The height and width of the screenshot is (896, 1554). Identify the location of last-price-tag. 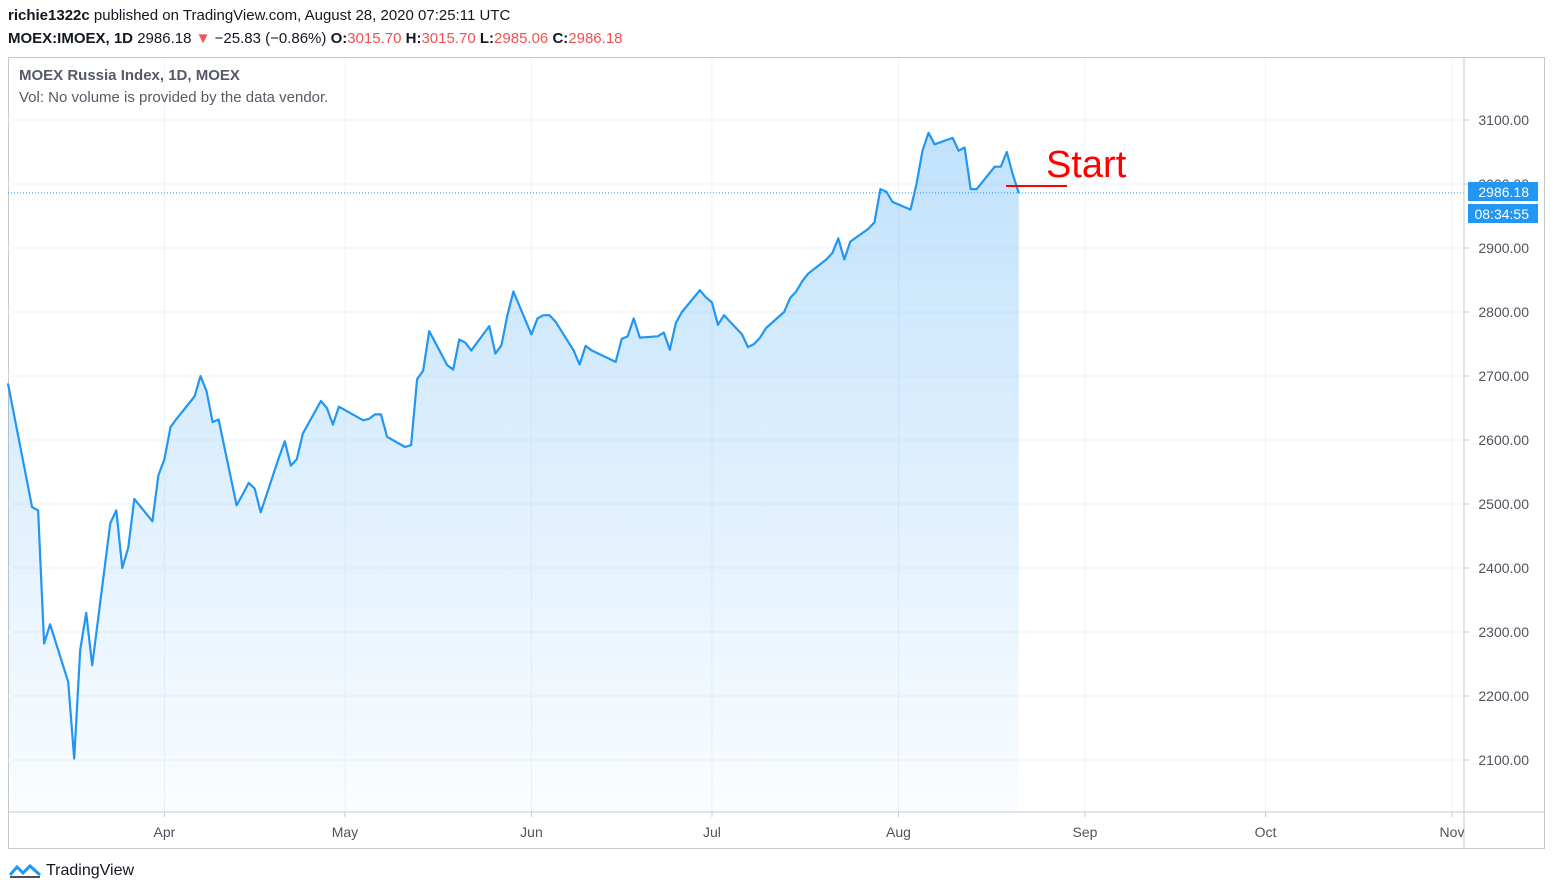
(1503, 191).